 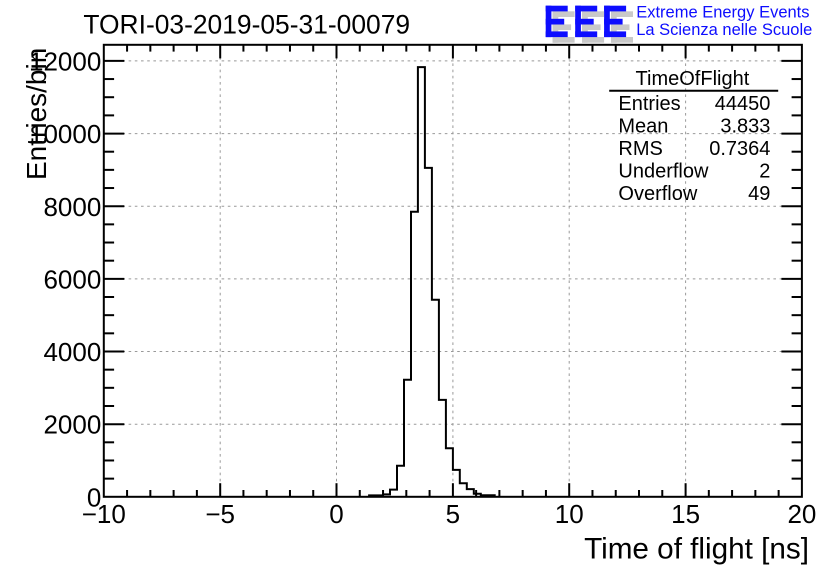 I want to click on svg-text: Mean, so click(x=643, y=127).